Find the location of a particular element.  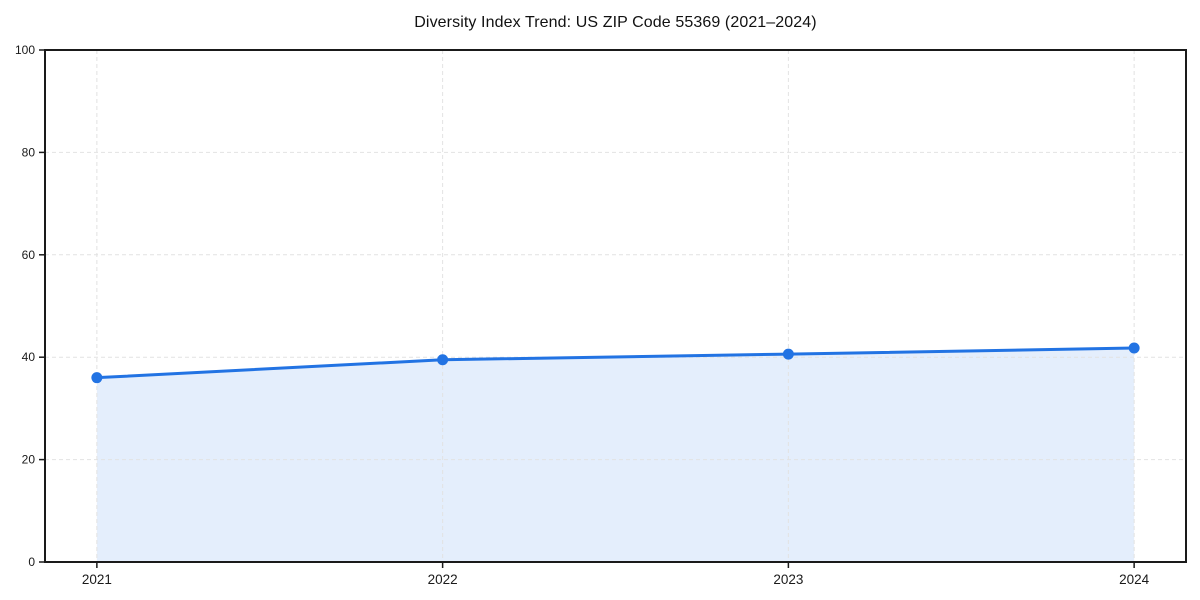

trend-line is located at coordinates (615, 363).